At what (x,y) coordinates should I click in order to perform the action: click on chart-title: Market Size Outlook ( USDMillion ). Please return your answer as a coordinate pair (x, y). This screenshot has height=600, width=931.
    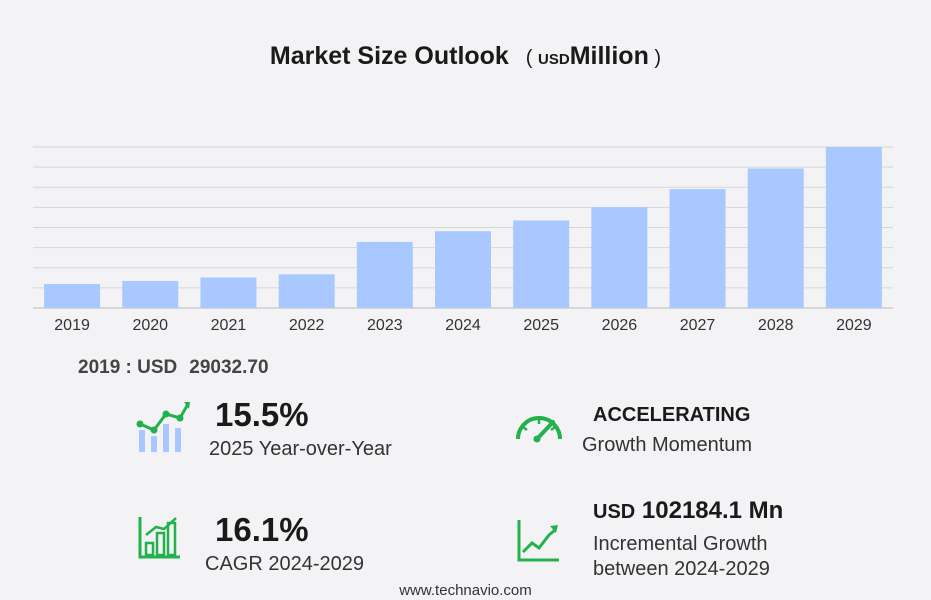
    Looking at the image, I should click on (465, 56).